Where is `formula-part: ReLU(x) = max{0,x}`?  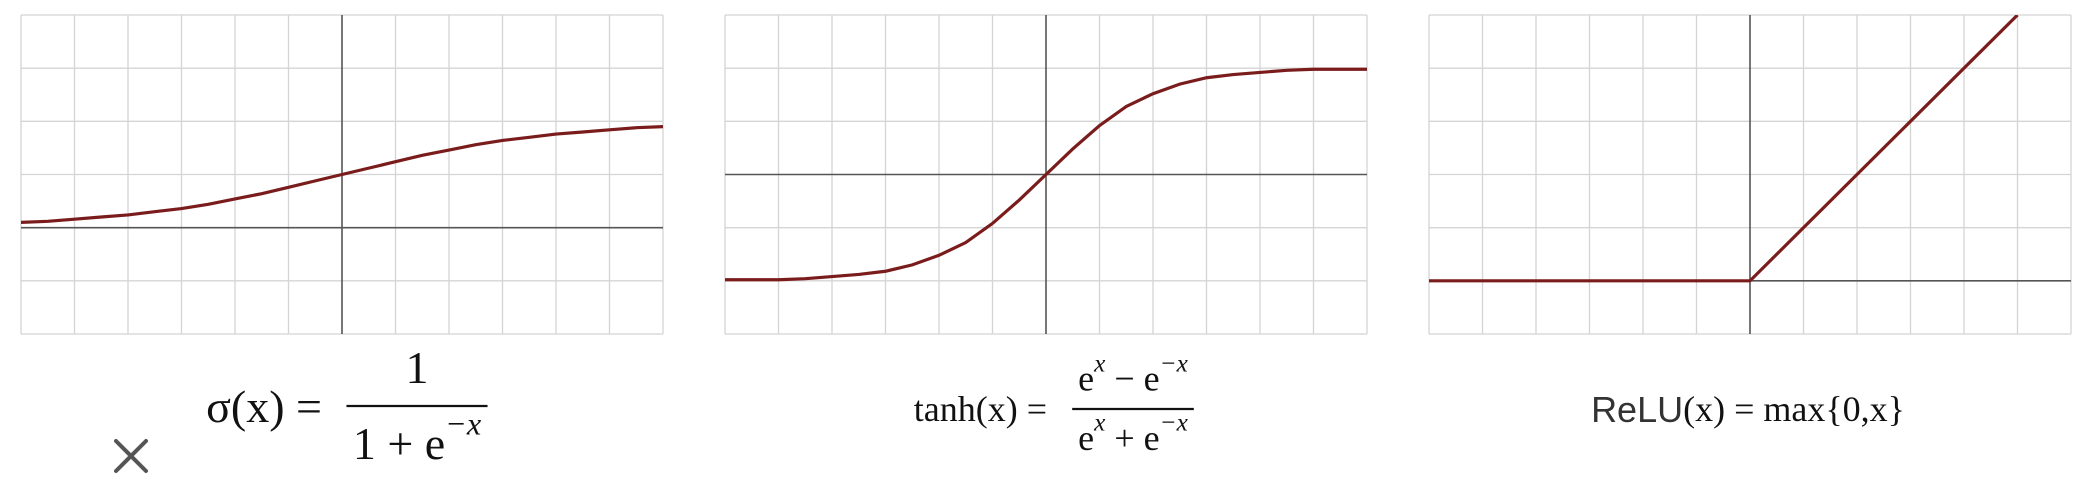 formula-part: ReLU(x) = max{0,x} is located at coordinates (1748, 409).